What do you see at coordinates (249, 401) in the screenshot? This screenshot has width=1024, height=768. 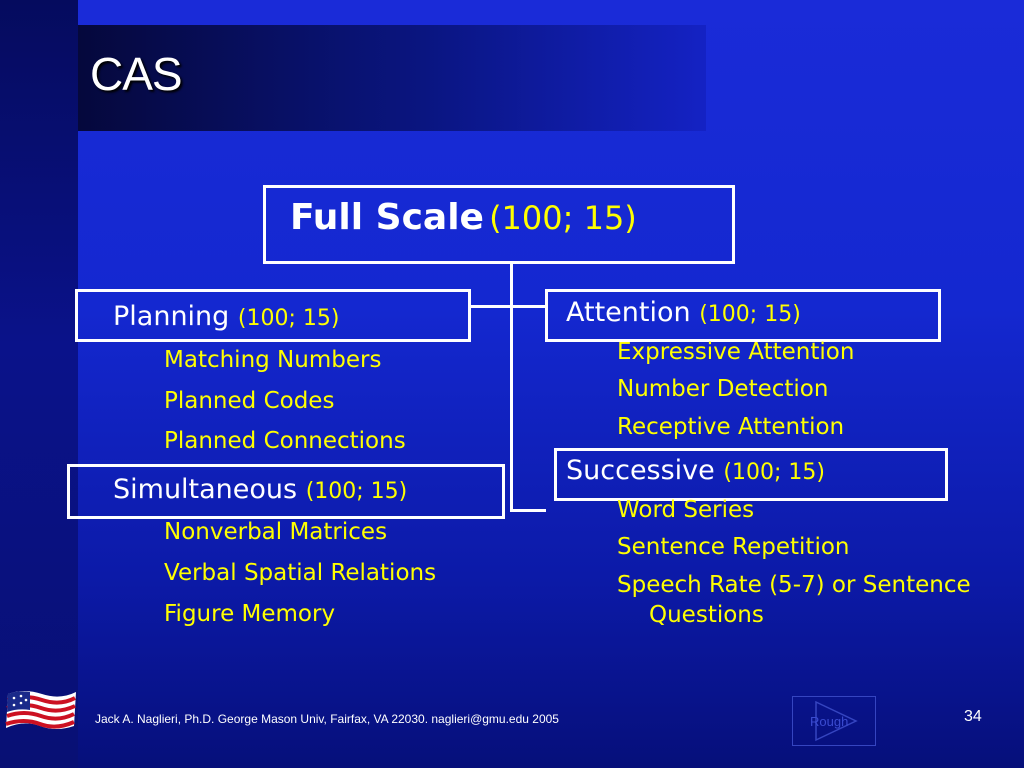 I see `subtest-planned-codes: Planned Codes` at bounding box center [249, 401].